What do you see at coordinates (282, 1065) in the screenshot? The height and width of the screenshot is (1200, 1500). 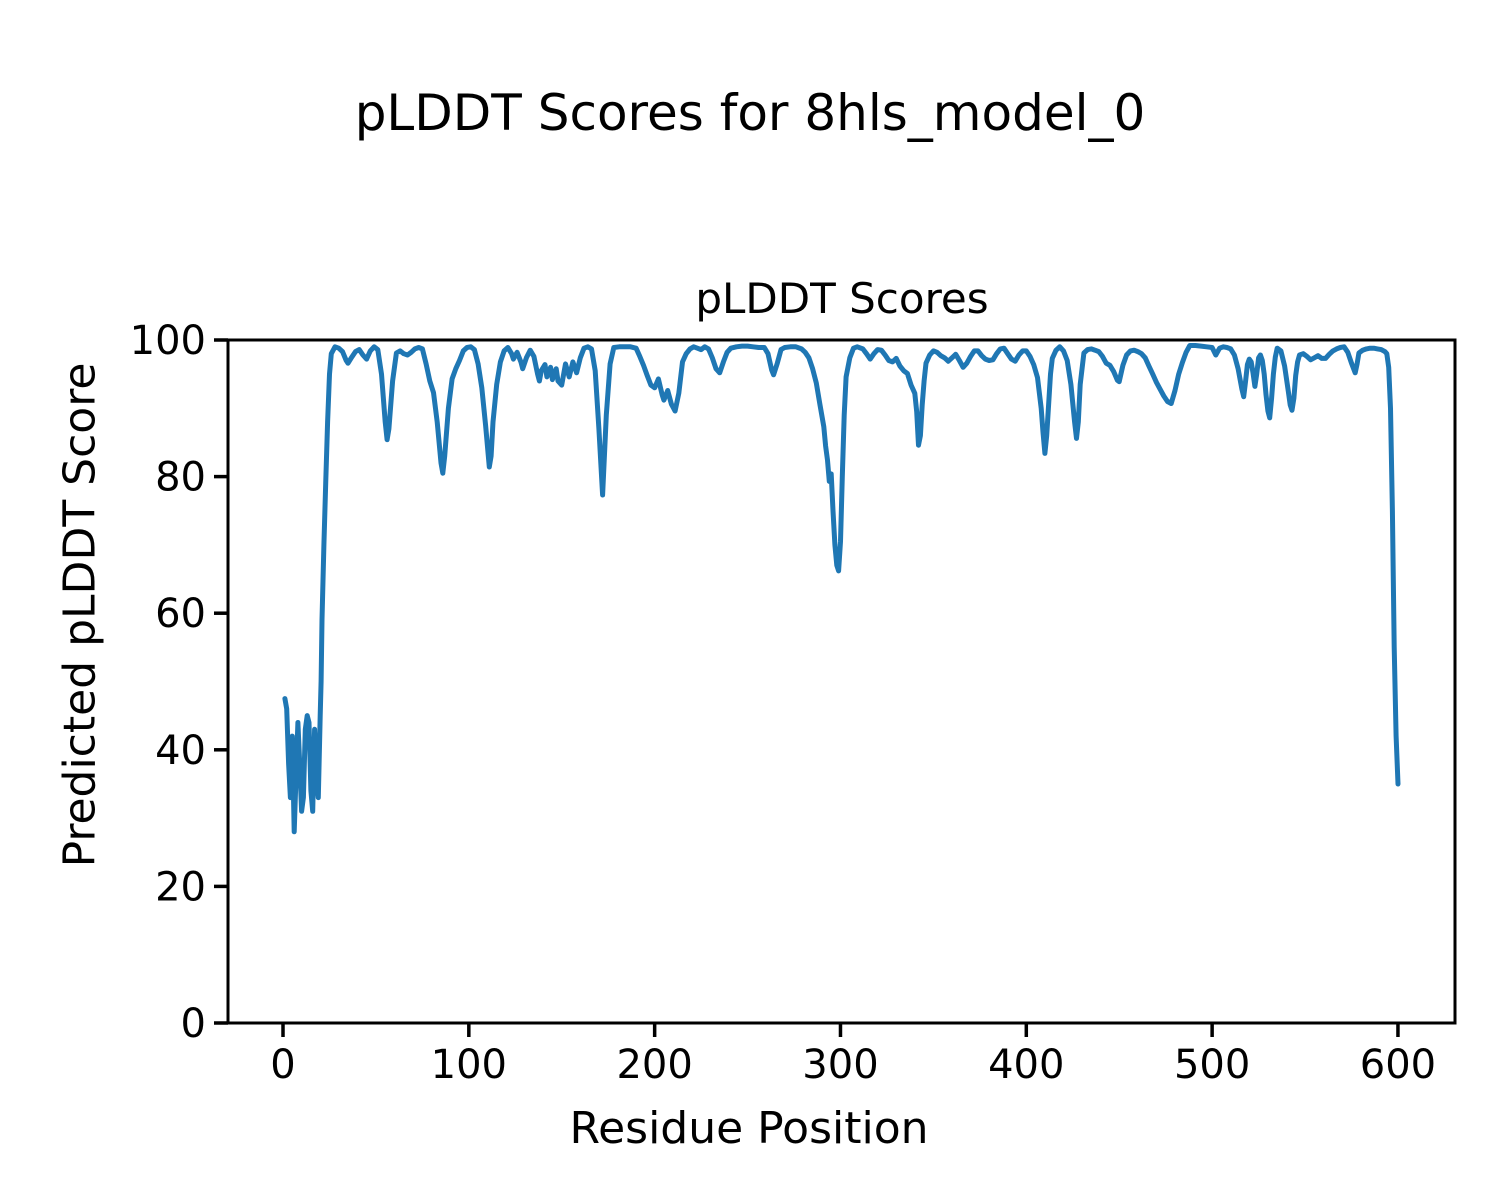 I see `x-tick-label: 0` at bounding box center [282, 1065].